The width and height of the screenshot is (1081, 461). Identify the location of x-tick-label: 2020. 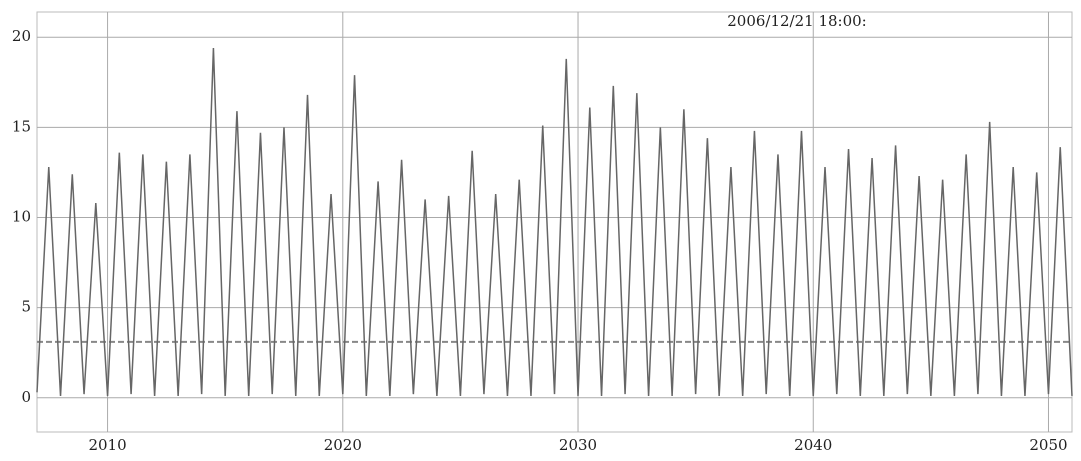
(343, 445).